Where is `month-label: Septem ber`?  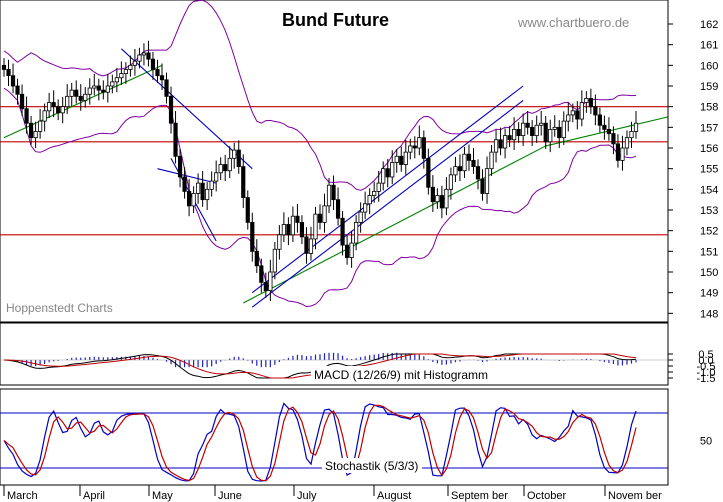 month-label: Septem ber is located at coordinates (479, 496).